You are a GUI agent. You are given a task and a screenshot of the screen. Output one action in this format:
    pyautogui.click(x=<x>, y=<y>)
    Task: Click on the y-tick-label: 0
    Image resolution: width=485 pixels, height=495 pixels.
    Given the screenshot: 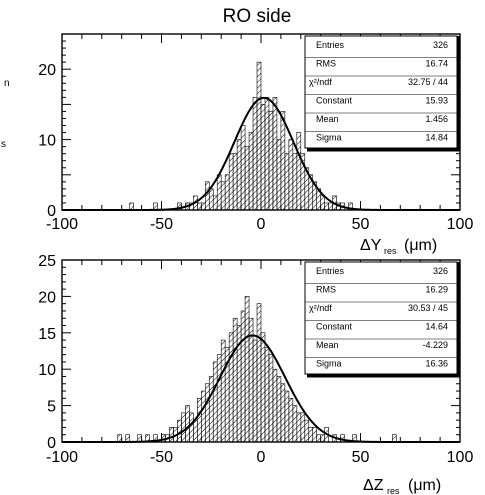 What is the action you would take?
    pyautogui.click(x=51, y=443)
    